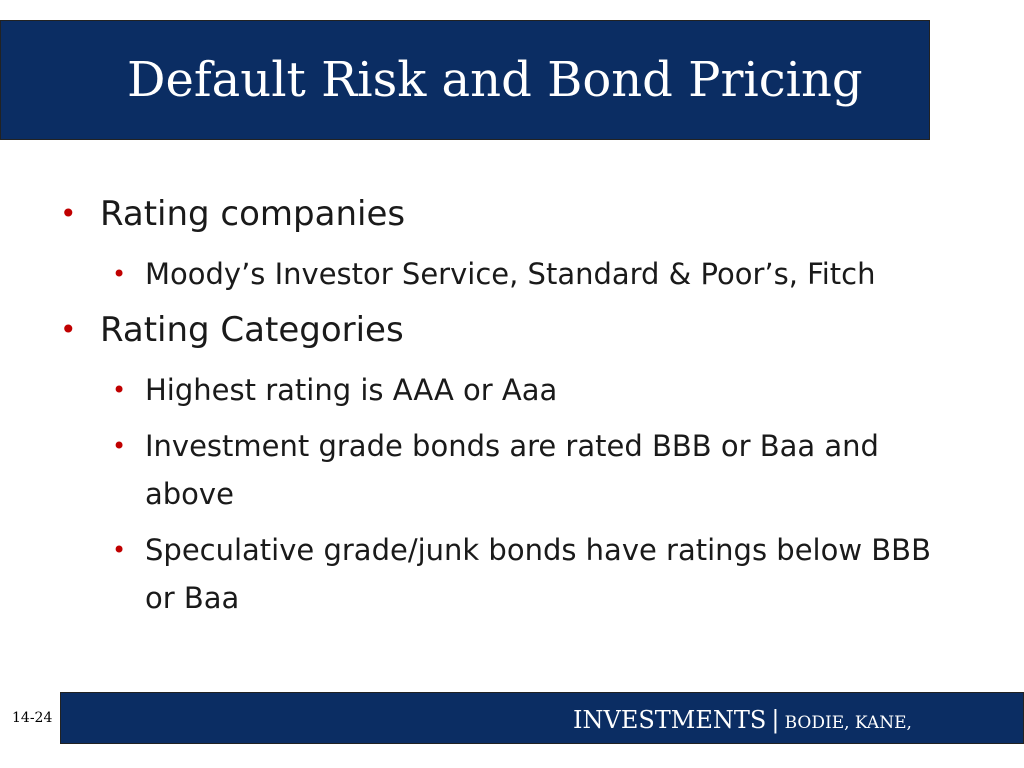 The image size is (1024, 768). What do you see at coordinates (670, 720) in the screenshot?
I see `footer-brand: INVESTMENTS` at bounding box center [670, 720].